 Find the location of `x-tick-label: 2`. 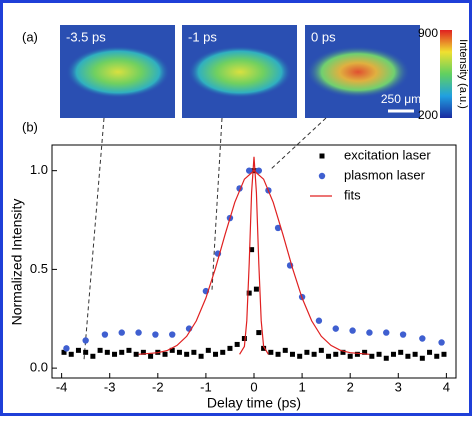

x-tick-label: 2 is located at coordinates (350, 386).